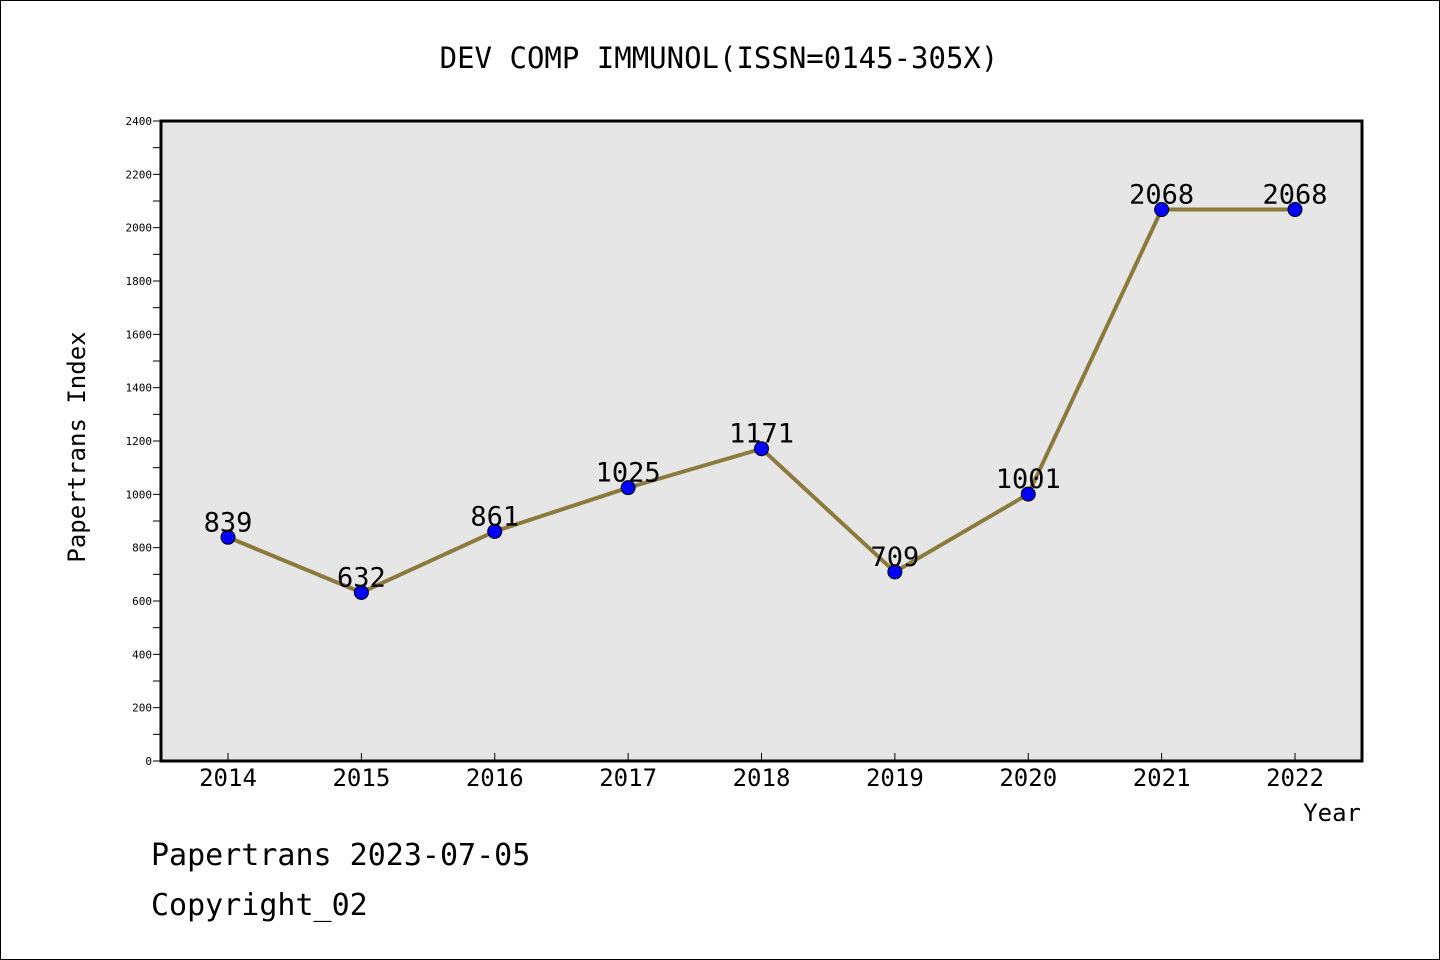 Image resolution: width=1440 pixels, height=960 pixels. What do you see at coordinates (494, 516) in the screenshot?
I see `data-label: 861` at bounding box center [494, 516].